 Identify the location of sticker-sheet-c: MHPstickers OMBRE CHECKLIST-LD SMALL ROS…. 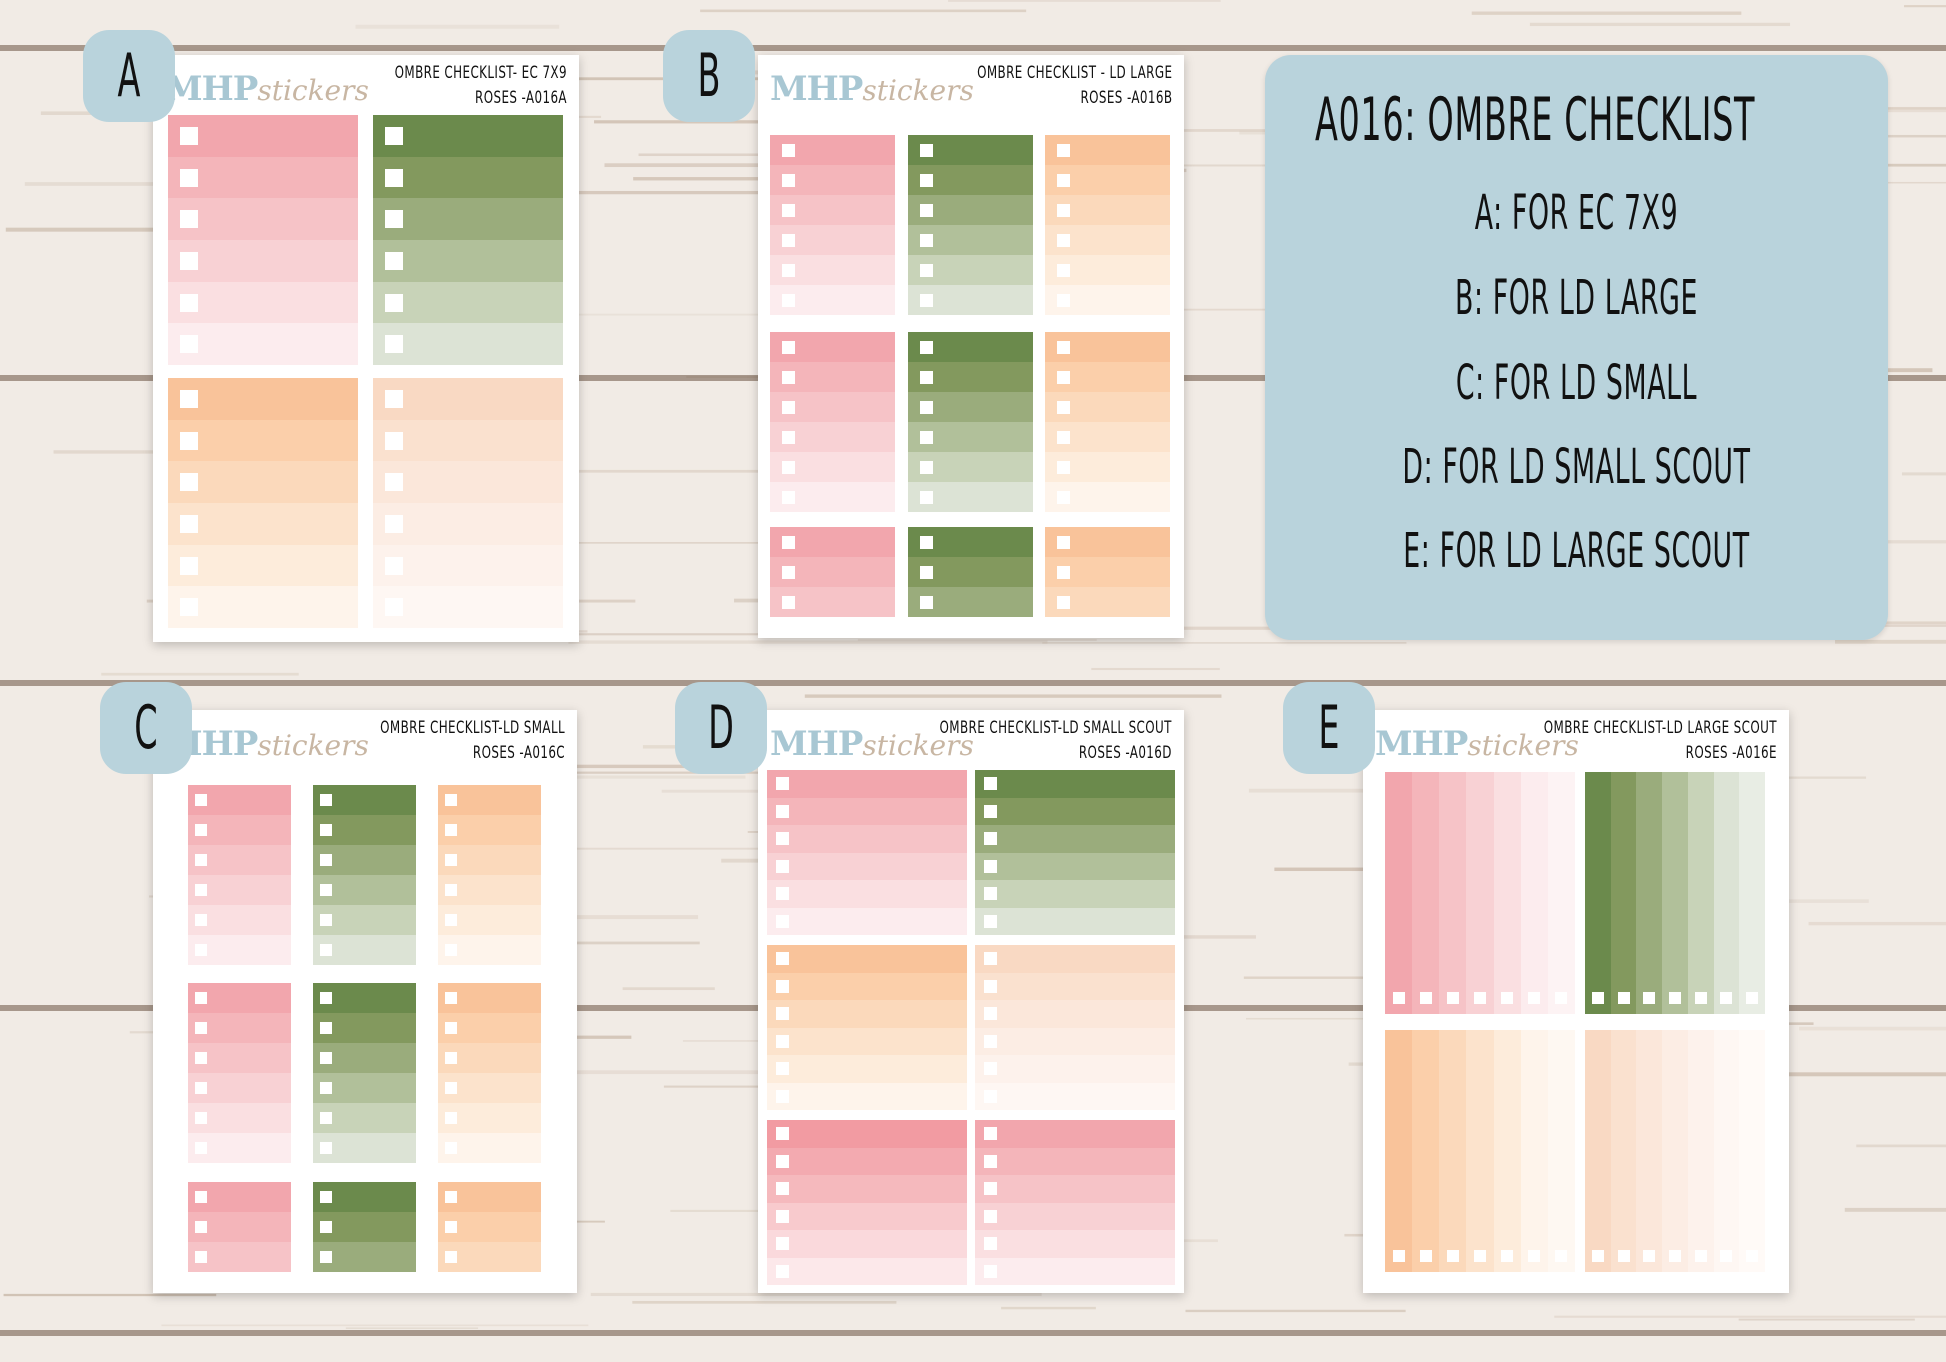
(365, 1001).